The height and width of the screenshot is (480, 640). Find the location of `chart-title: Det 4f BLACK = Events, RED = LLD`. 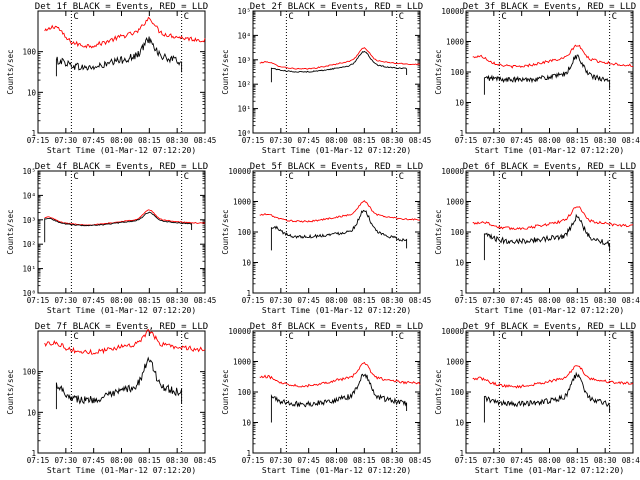

chart-title: Det 4f BLACK = Events, RED = LLD is located at coordinates (121, 167).